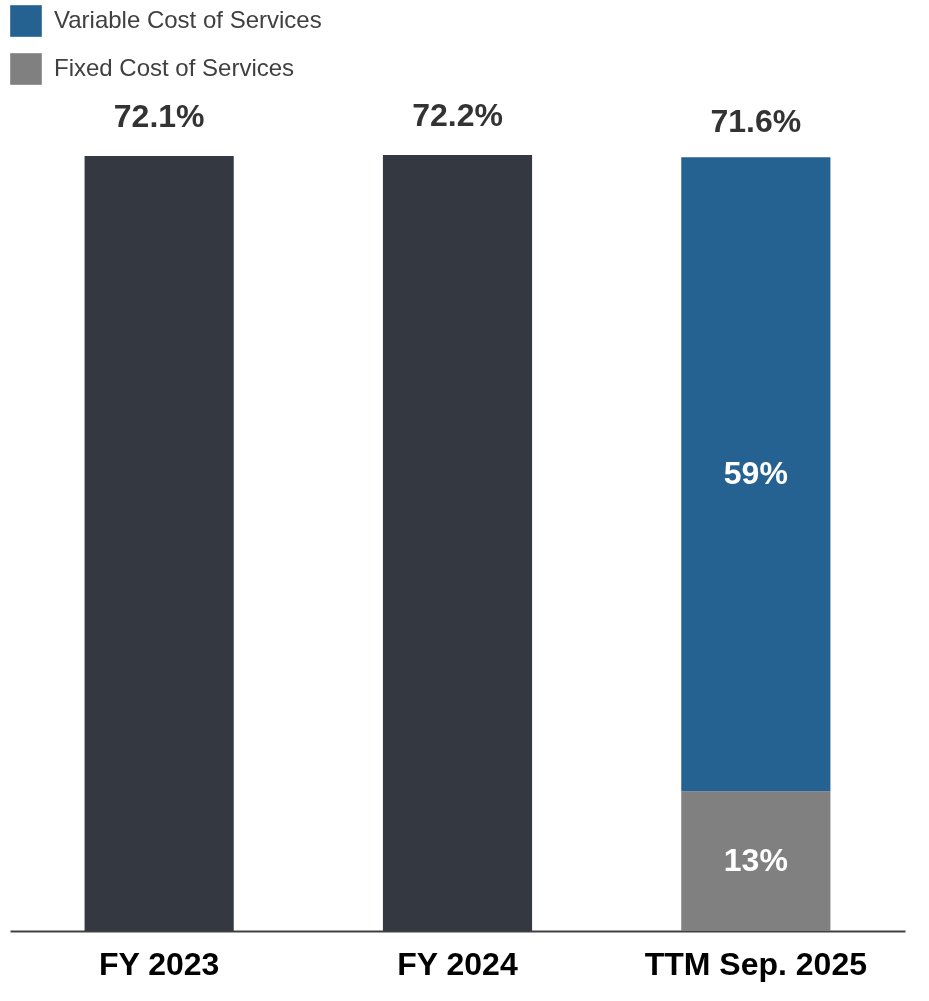 This screenshot has height=1001, width=929. Describe the element at coordinates (755, 963) in the screenshot. I see `x-tick-label: TTM Sep. 2025` at that location.